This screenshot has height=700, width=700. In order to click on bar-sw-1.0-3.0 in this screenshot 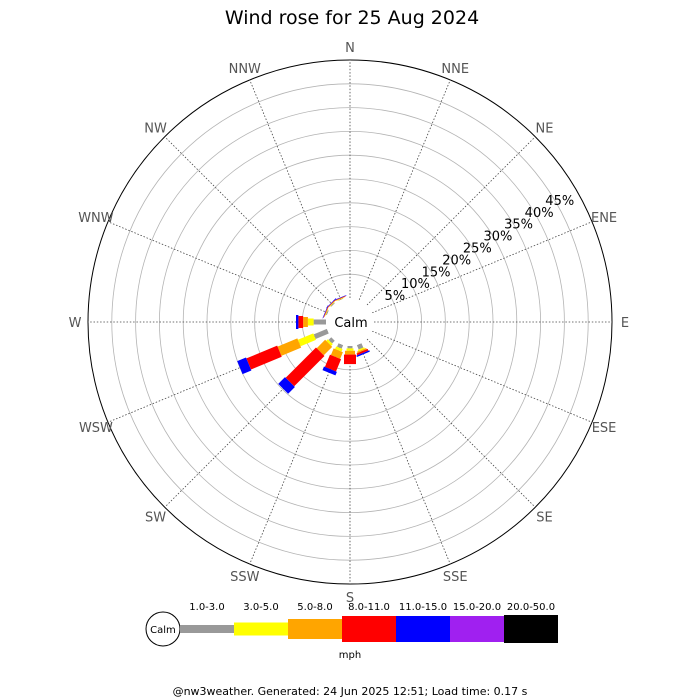, I will do `click(331, 340)`.